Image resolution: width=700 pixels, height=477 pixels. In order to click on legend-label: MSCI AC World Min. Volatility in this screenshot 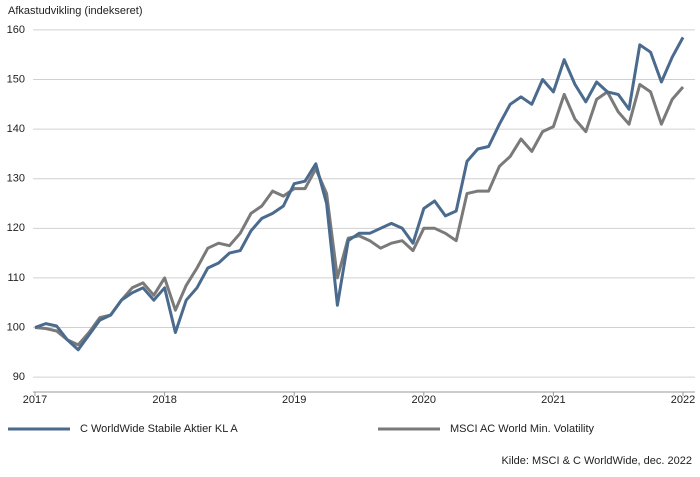, I will do `click(522, 429)`.